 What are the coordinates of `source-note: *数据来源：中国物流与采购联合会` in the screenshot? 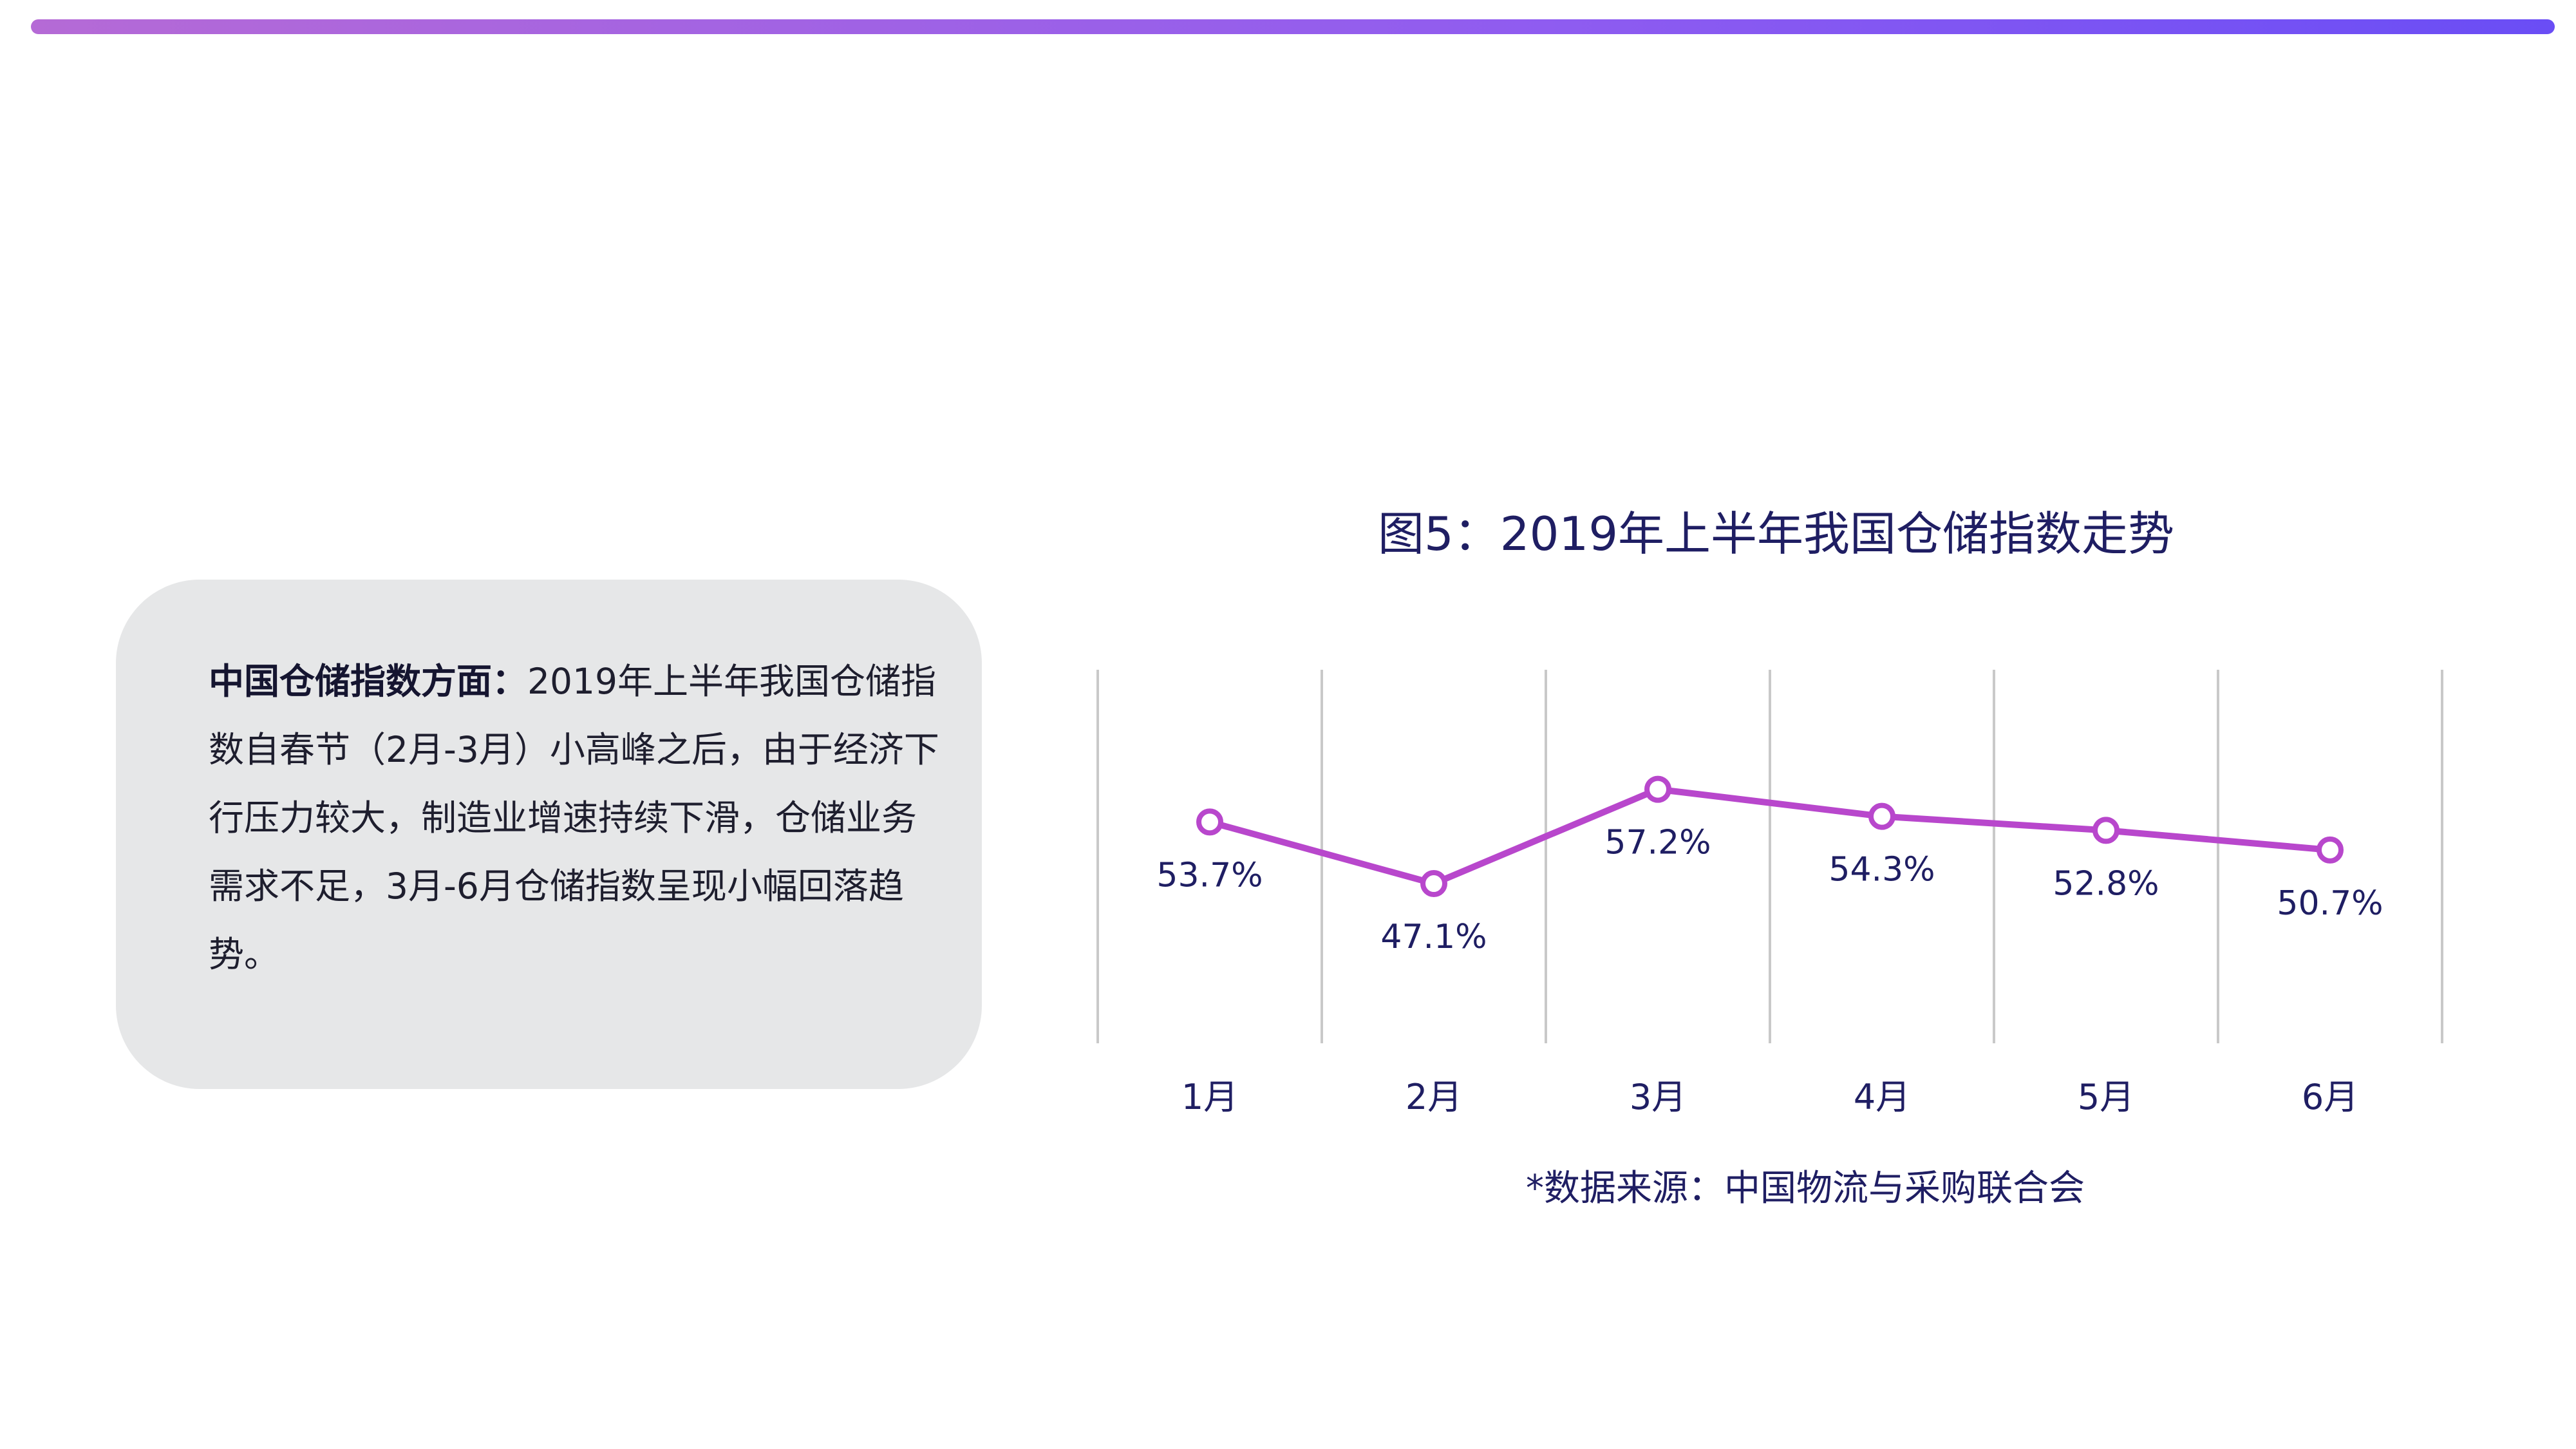 It's located at (1805, 1189).